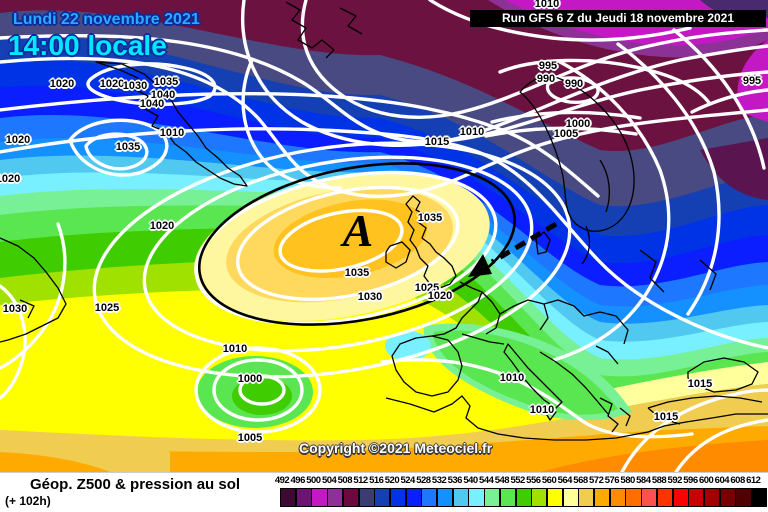 The width and height of the screenshot is (768, 512). I want to click on scale-value: 576, so click(612, 480).